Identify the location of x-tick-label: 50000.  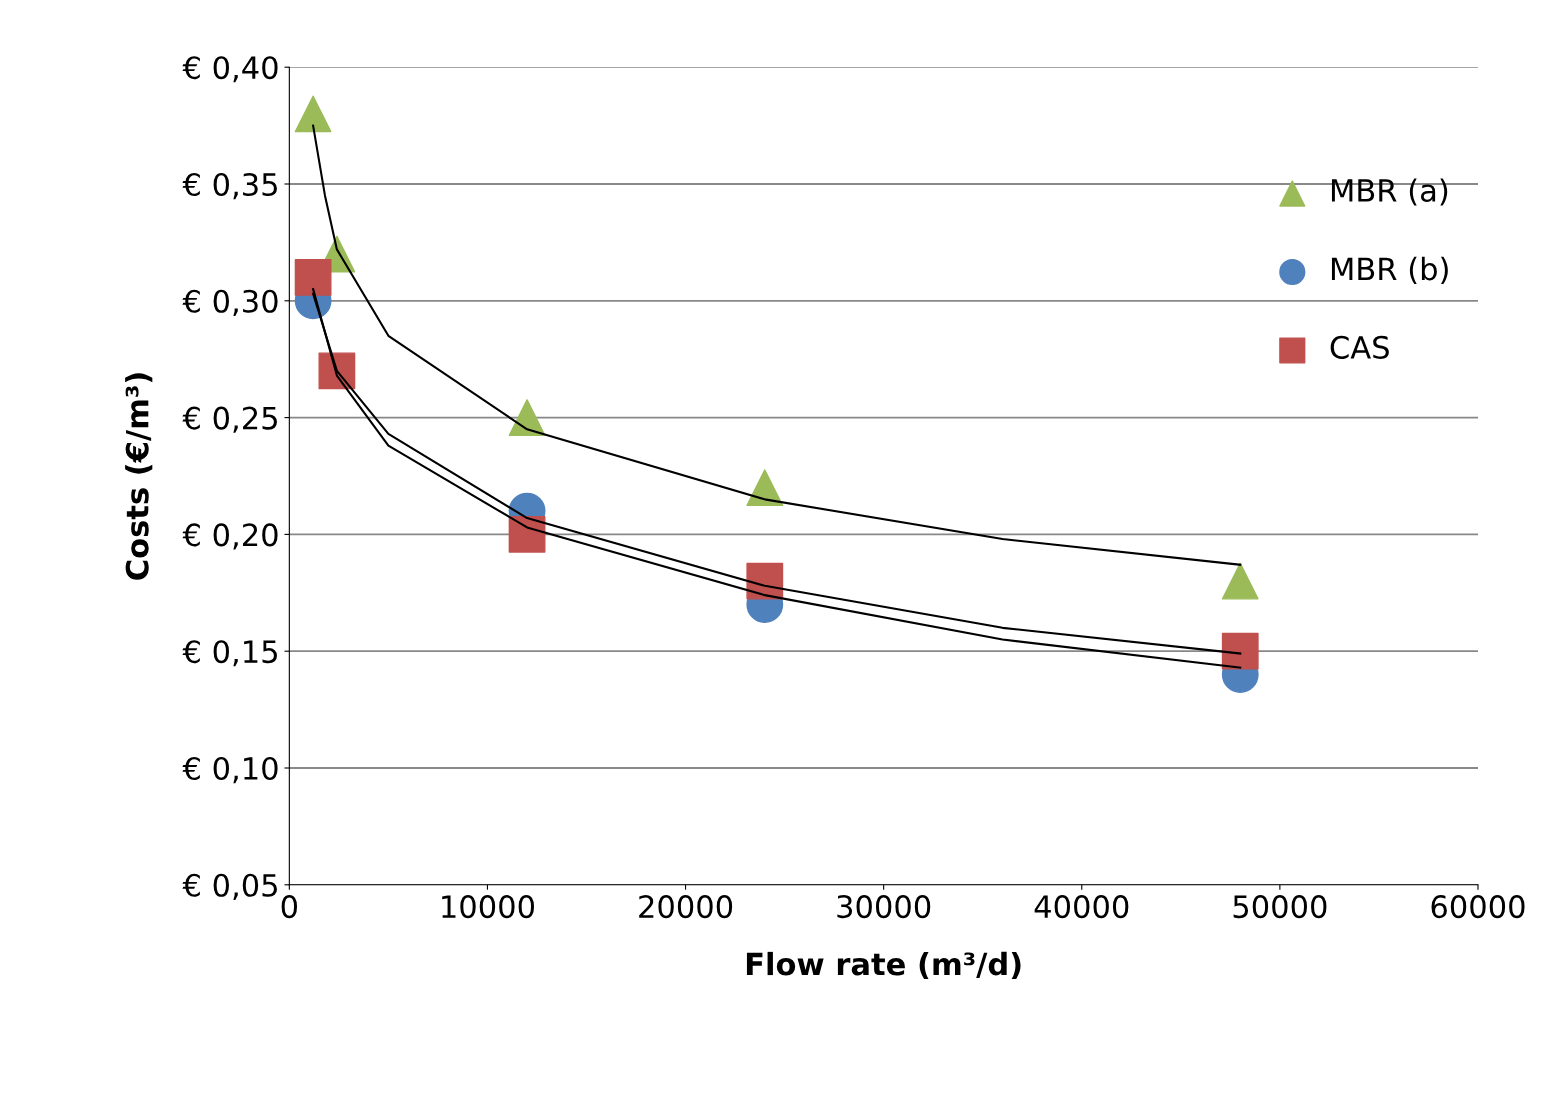
(1280, 907).